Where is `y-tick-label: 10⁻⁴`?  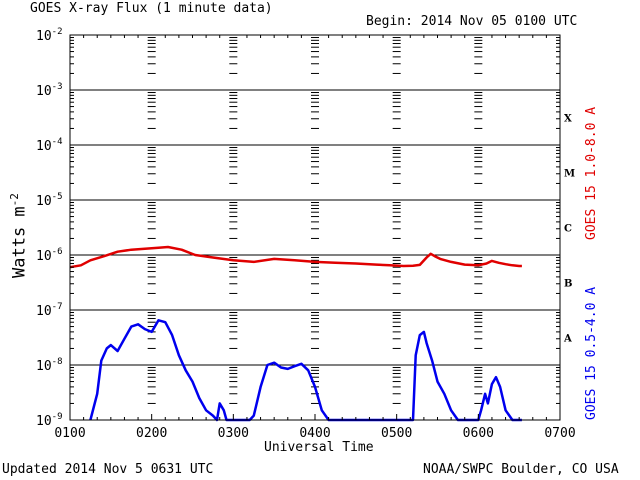 y-tick-label: 10⁻⁴ is located at coordinates (49, 145).